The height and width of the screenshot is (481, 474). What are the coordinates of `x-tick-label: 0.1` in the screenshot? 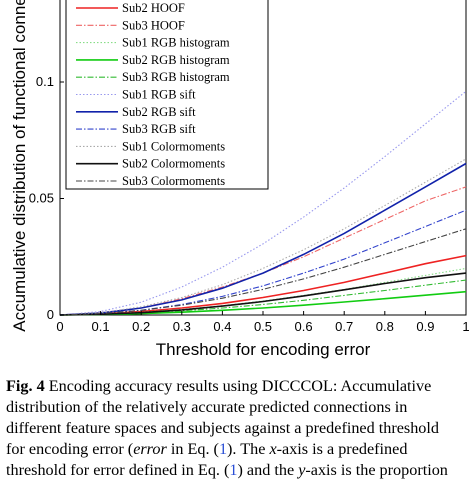 It's located at (101, 326).